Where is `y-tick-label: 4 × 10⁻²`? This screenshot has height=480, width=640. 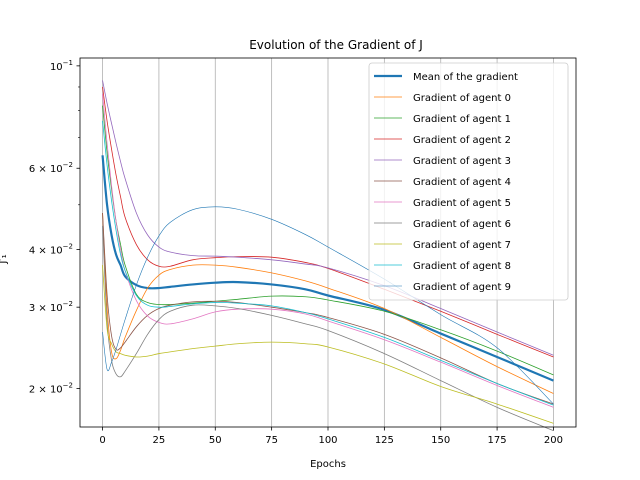 y-tick-label: 4 × 10⁻² is located at coordinates (51, 250).